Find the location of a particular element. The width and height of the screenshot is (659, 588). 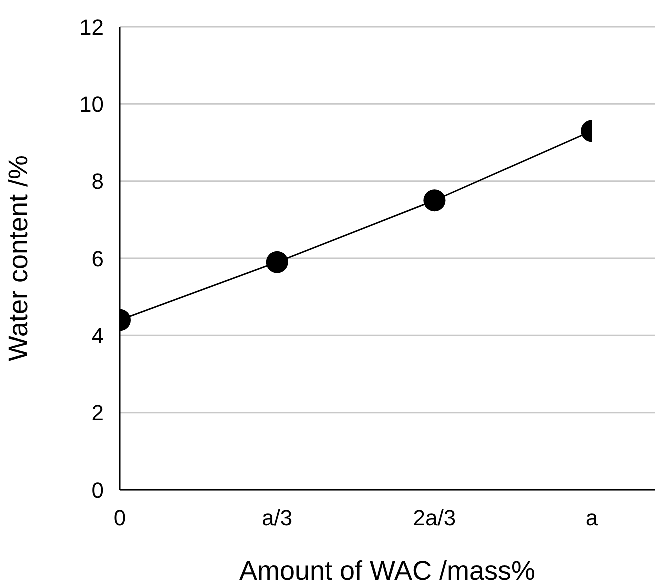

y-axis-title: Water content /% is located at coordinates (19, 258).